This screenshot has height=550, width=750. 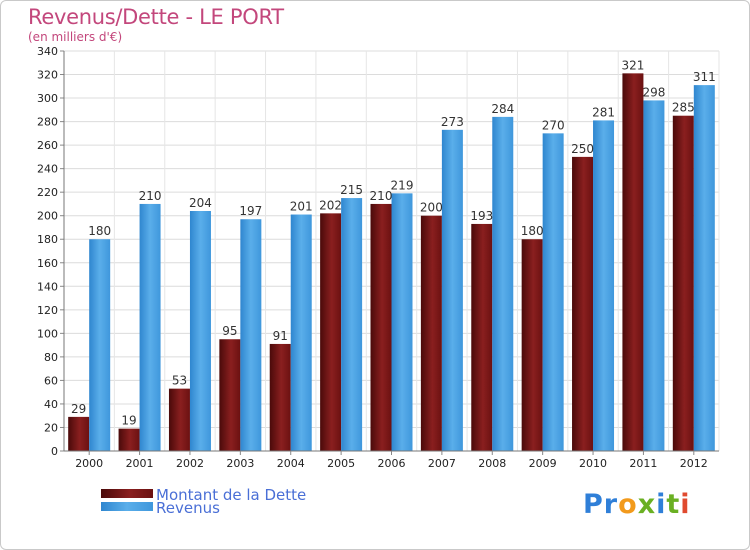 I want to click on data-label-dette: 29, so click(x=78, y=409).